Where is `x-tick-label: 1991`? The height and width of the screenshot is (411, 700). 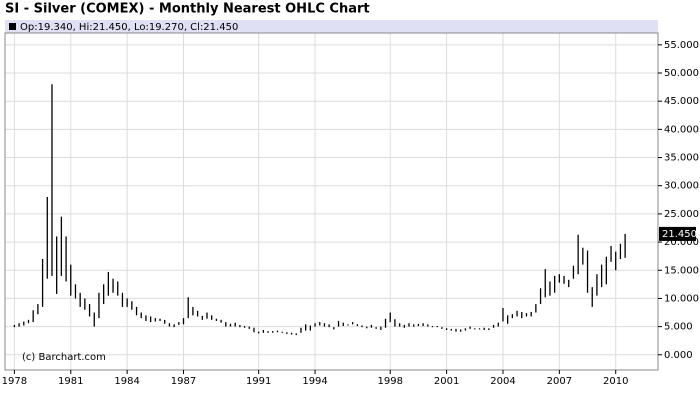 x-tick-label: 1991 is located at coordinates (258, 381).